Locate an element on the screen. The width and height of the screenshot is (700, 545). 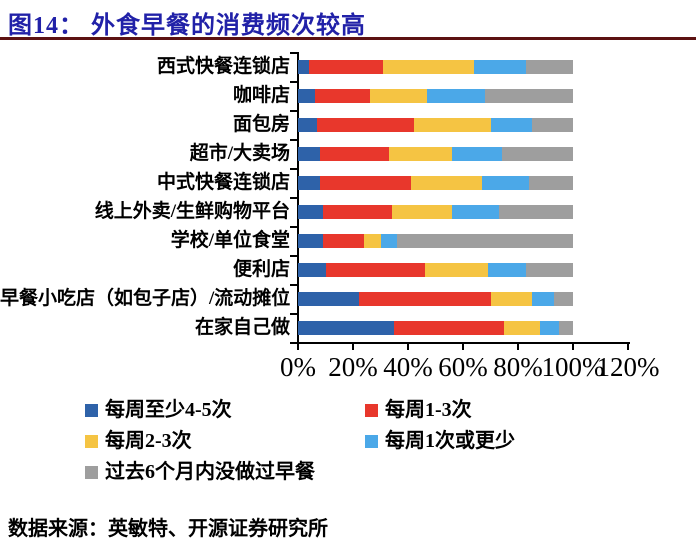
category-label: 在家自己做 is located at coordinates (242, 327).